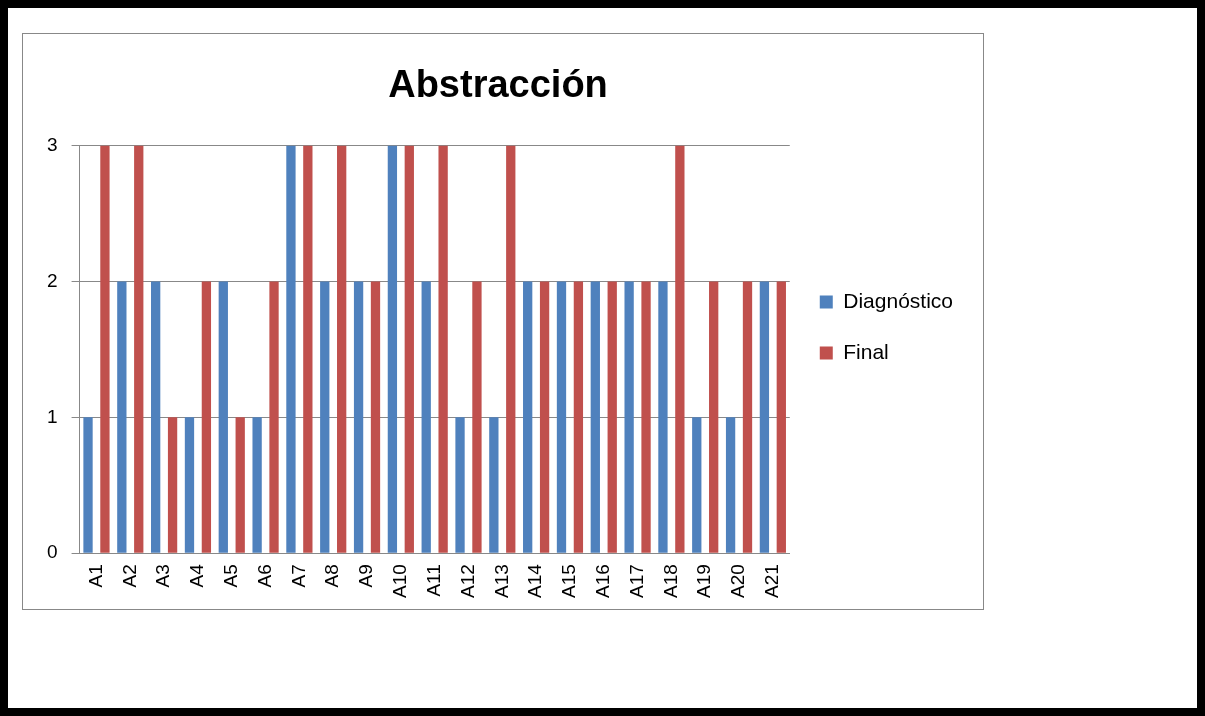 This screenshot has height=716, width=1205. I want to click on legend-label: Final, so click(866, 351).